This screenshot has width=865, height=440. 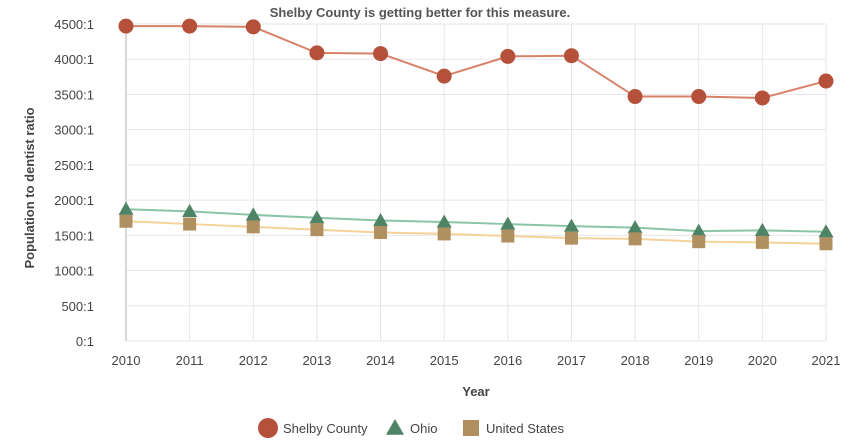 I want to click on legend-label-united-states: United States, so click(x=525, y=428).